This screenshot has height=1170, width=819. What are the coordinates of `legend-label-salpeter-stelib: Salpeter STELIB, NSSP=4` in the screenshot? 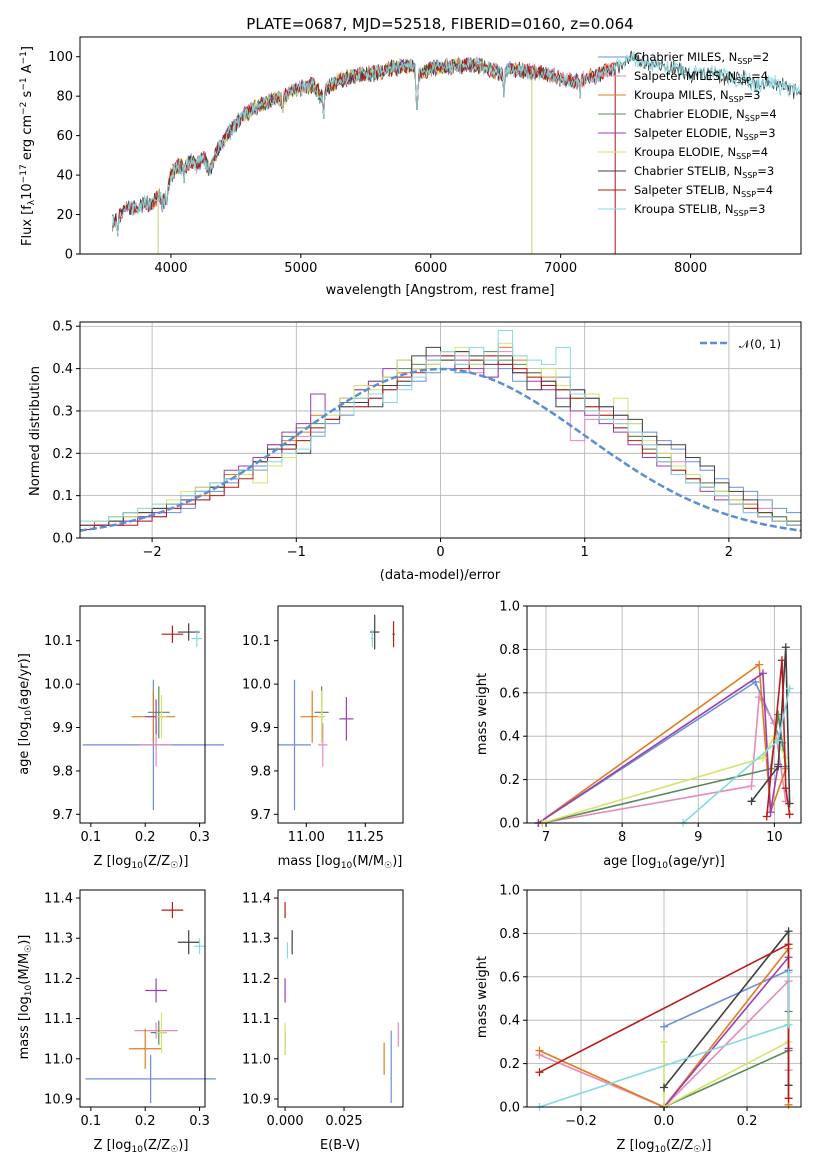 It's located at (703, 191).